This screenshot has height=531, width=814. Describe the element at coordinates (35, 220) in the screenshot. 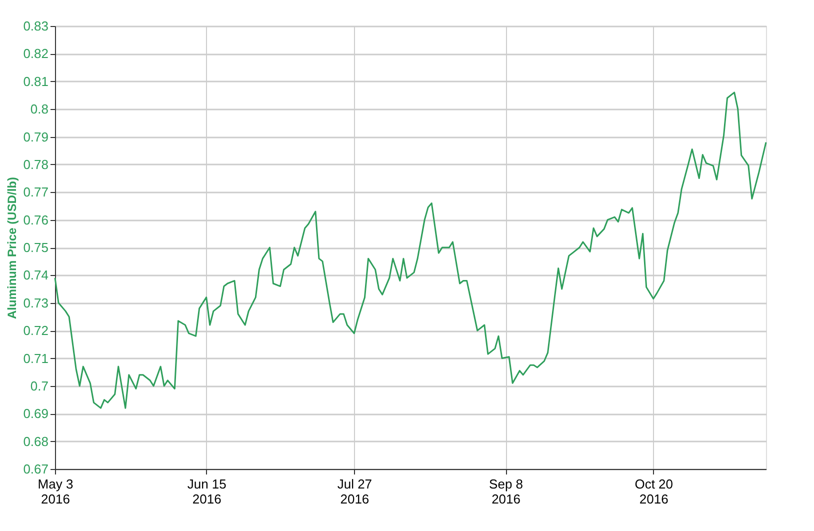

I see `y-tick-label: 0.76` at that location.